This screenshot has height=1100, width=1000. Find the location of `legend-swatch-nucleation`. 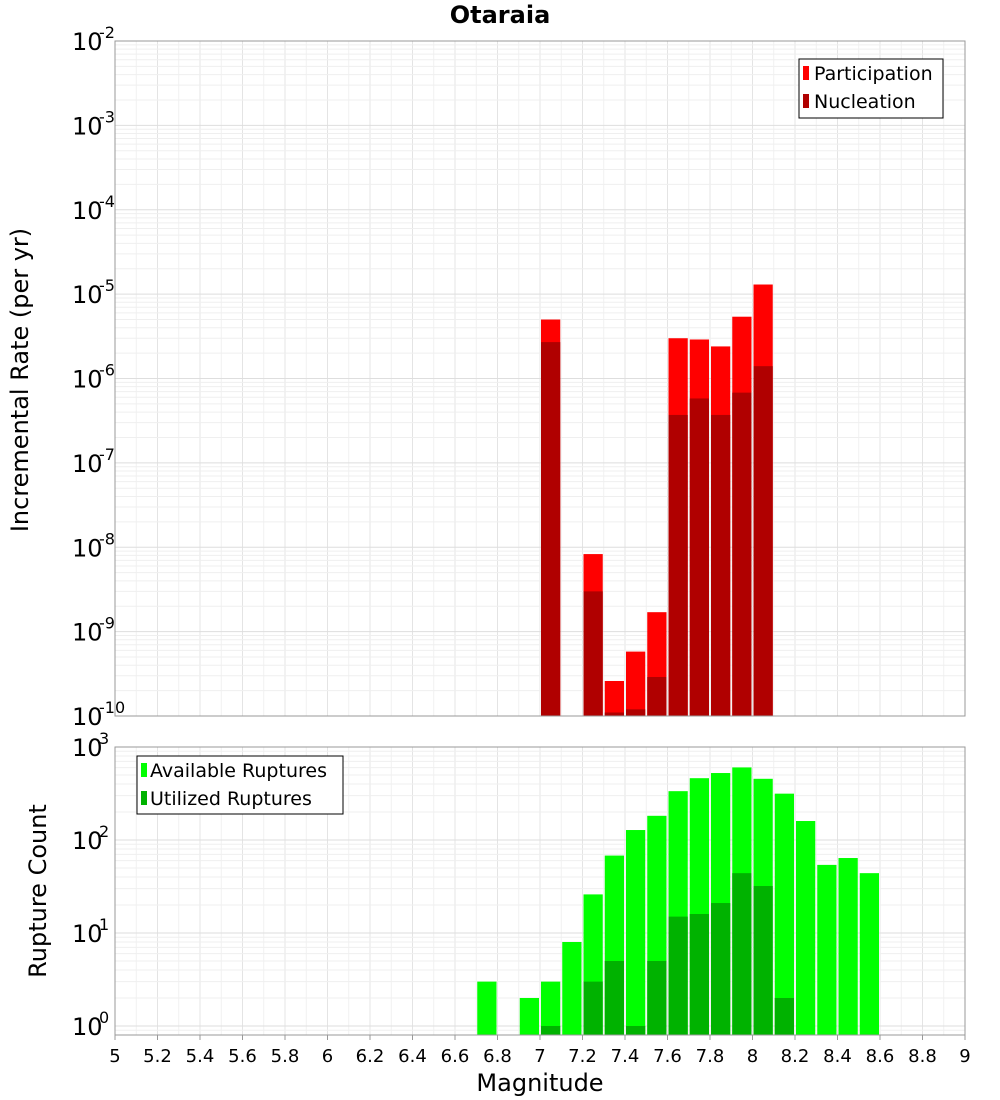

legend-swatch-nucleation is located at coordinates (806, 101).